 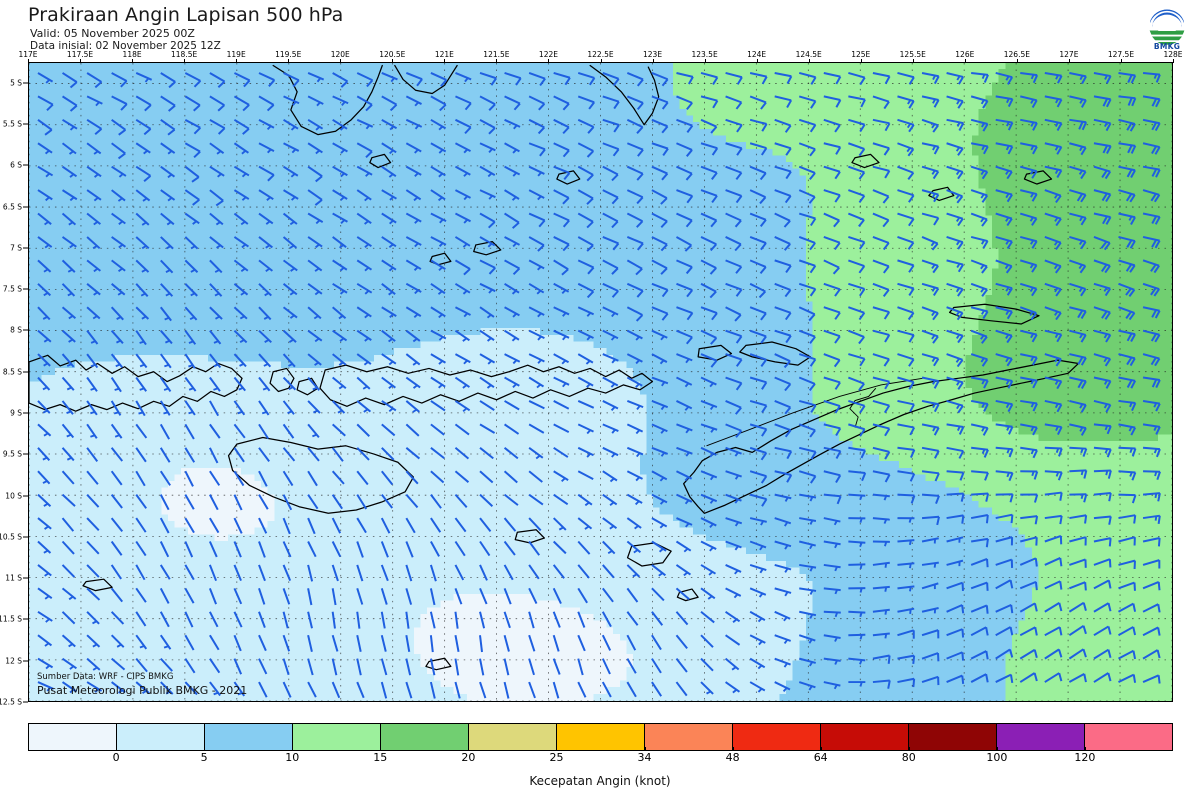 I want to click on lat-tick-mark, so click(x=25, y=124).